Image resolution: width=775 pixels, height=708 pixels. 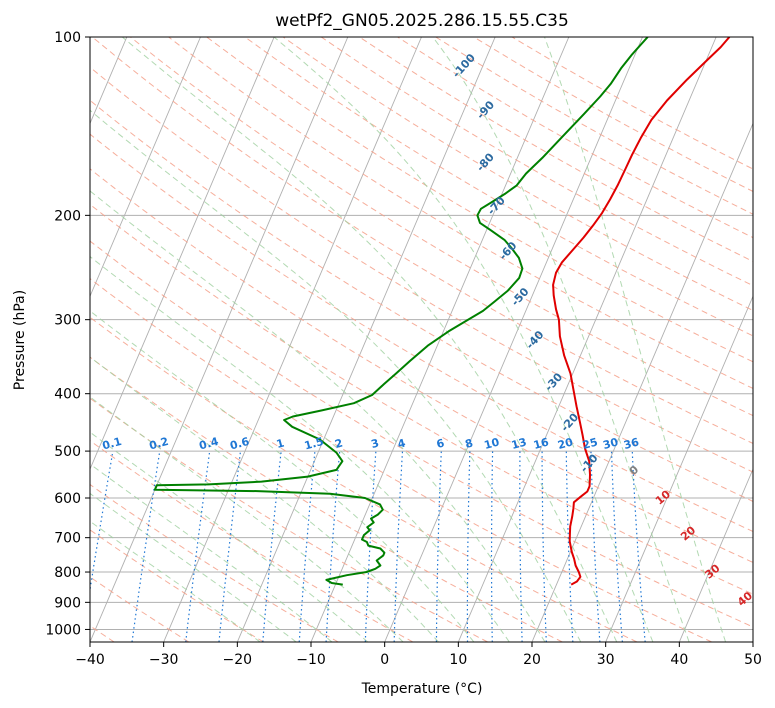 What do you see at coordinates (209, 444) in the screenshot?
I see `mixing-ratio-label: 0.4` at bounding box center [209, 444].